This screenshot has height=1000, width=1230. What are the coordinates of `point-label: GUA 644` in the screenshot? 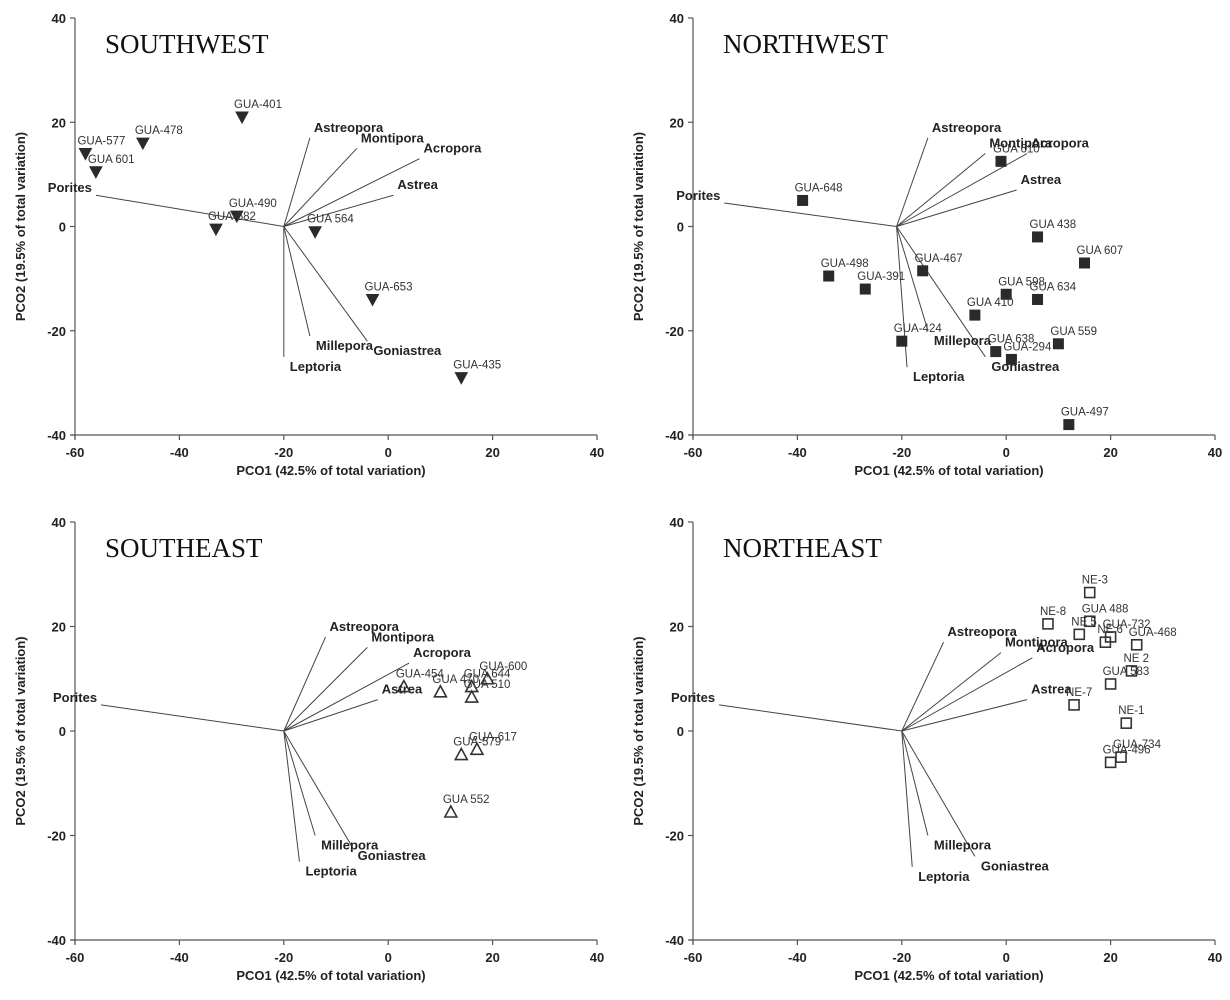 It's located at (487, 675).